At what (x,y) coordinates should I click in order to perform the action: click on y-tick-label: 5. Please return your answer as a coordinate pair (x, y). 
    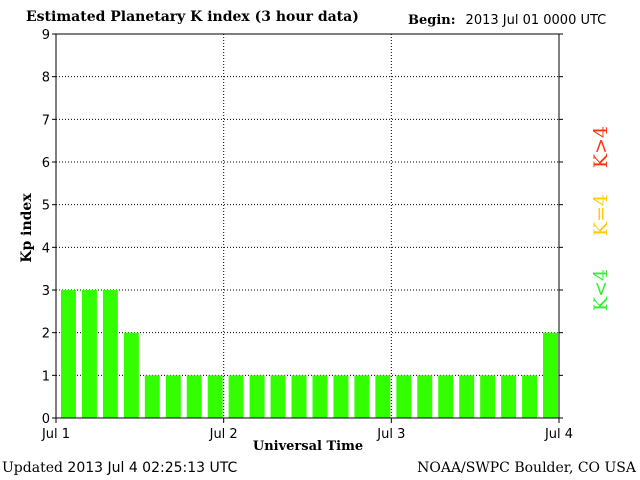
    Looking at the image, I should click on (46, 206).